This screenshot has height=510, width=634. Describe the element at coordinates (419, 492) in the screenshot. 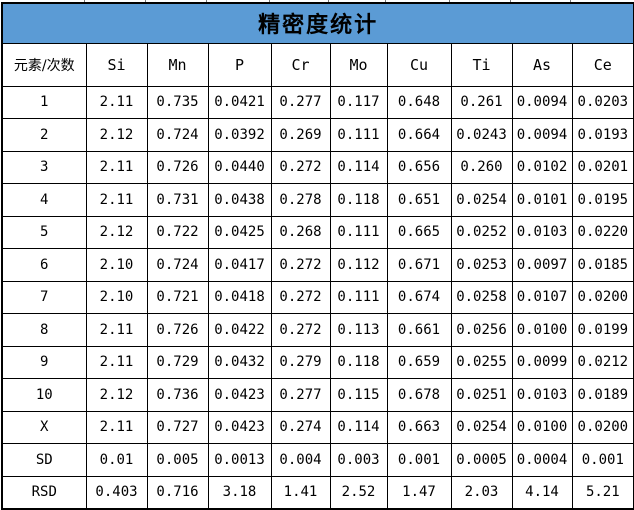

I see `cell: 1.47` at that location.